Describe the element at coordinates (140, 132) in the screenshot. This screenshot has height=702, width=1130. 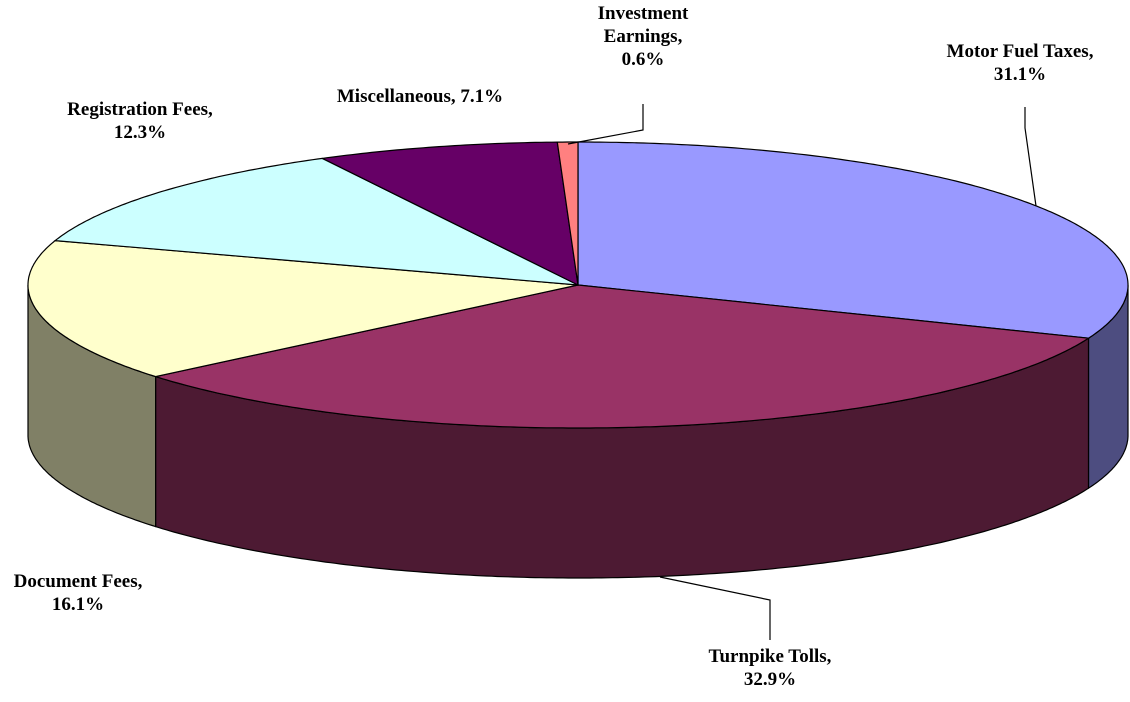
I see `value-label: 12.3%` at that location.